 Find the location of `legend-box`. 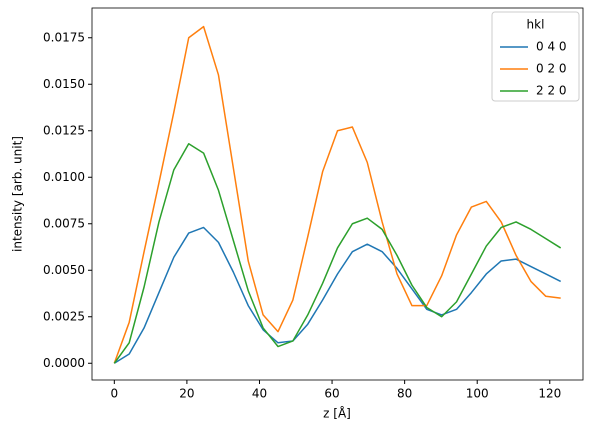

legend-box is located at coordinates (535, 56).